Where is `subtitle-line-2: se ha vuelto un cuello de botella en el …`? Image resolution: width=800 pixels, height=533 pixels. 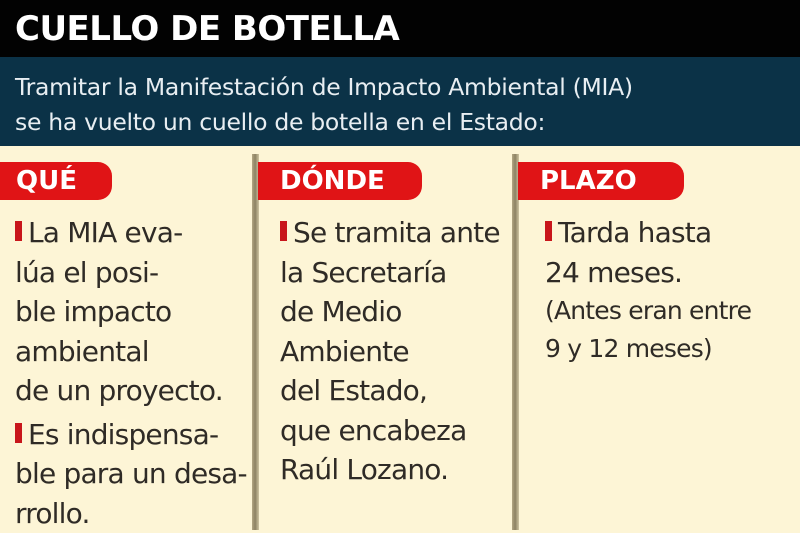 subtitle-line-2: se ha vuelto un cuello de botella en el … is located at coordinates (280, 122).